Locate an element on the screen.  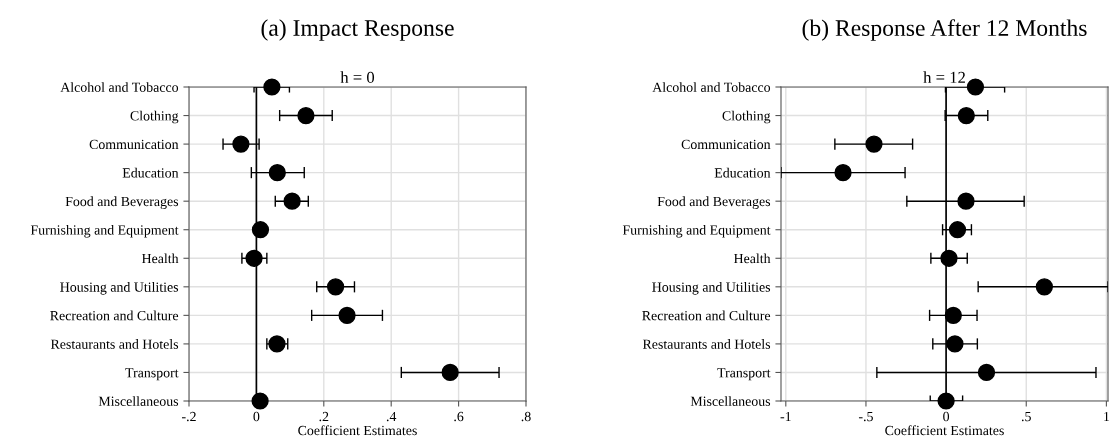
chart-title: (a) Impact Response is located at coordinates (357, 30).